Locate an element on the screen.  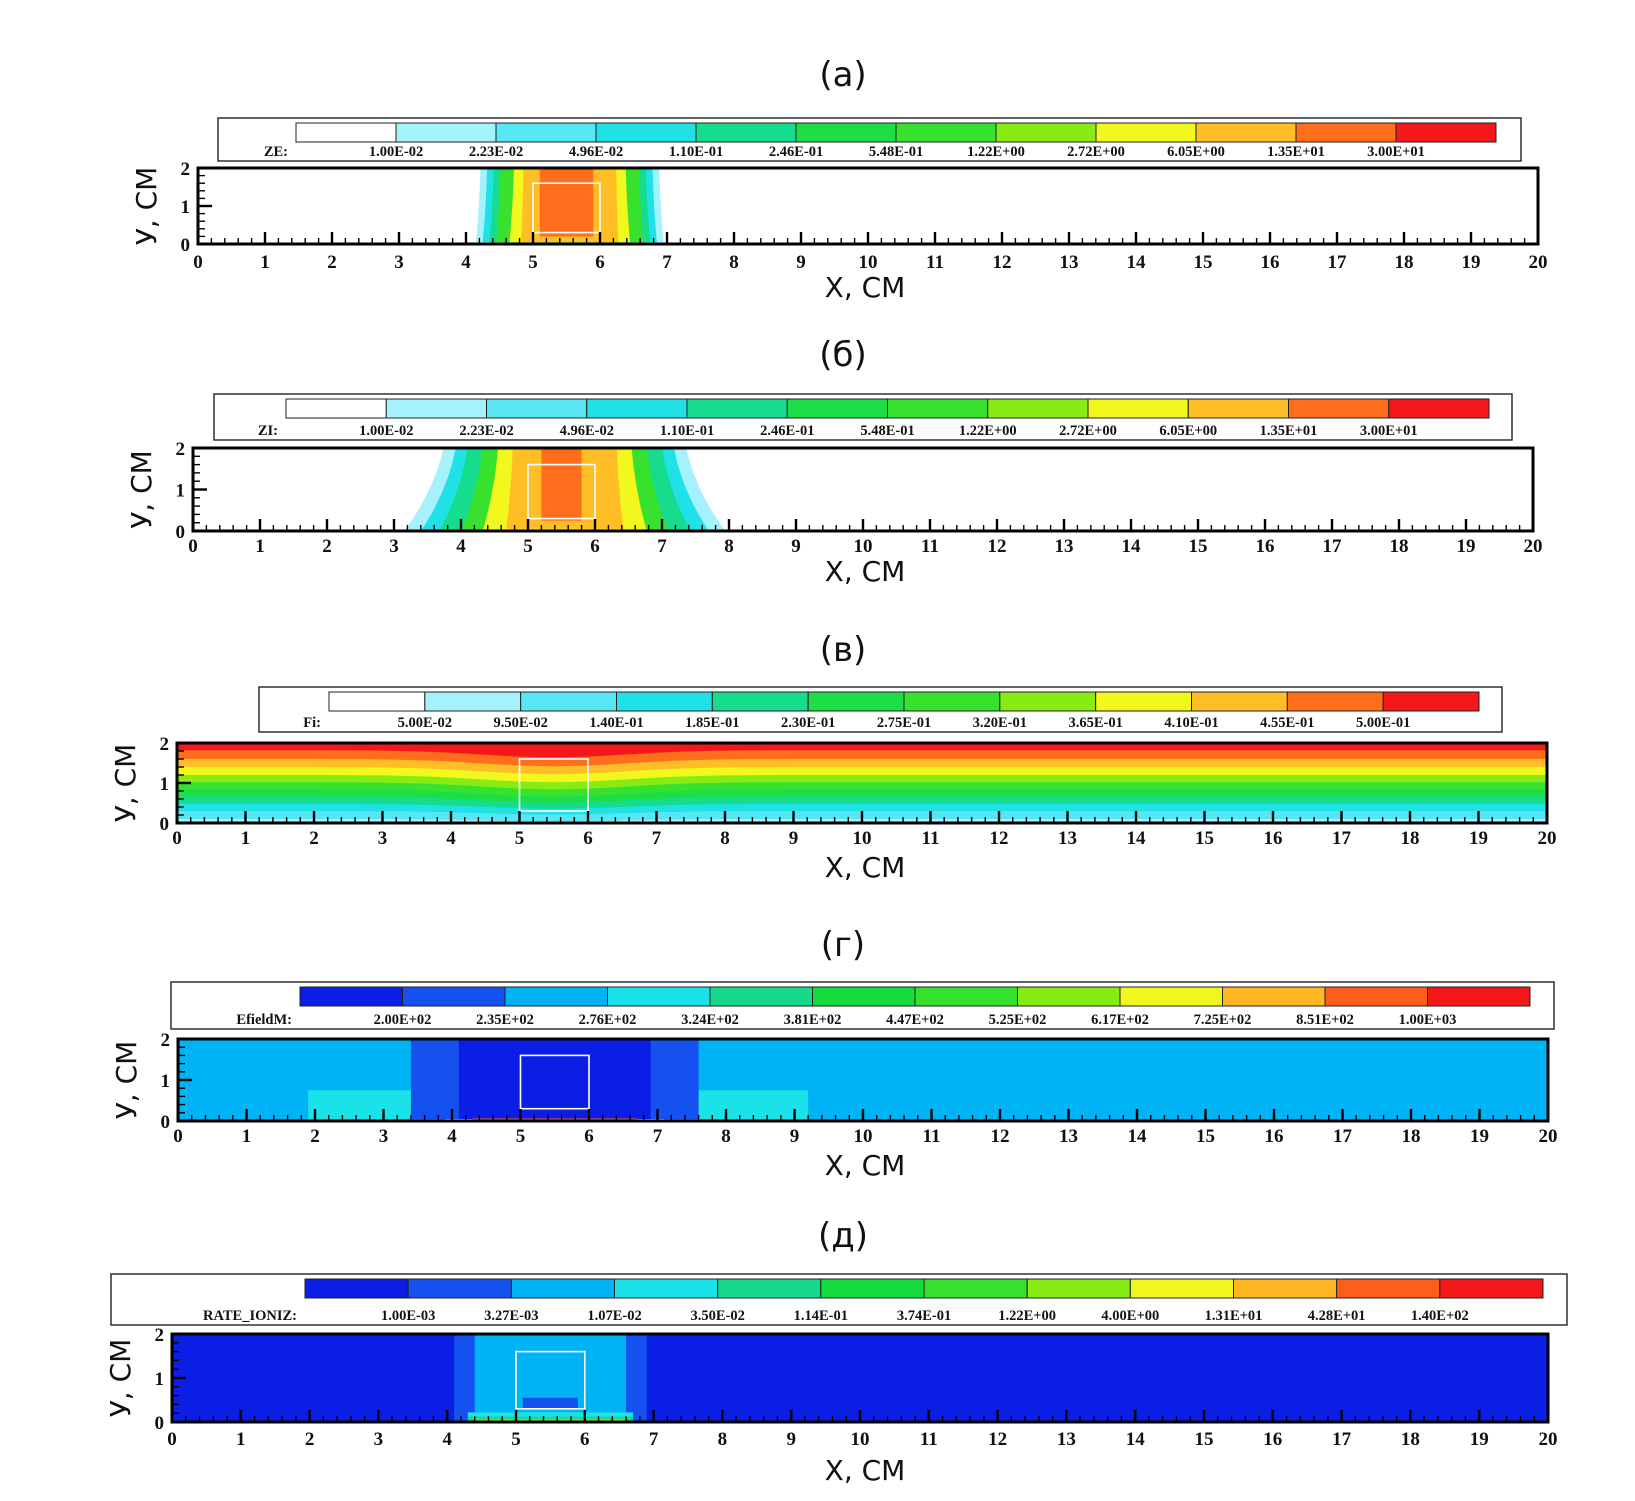
legend-level-label: 5.48E-01 is located at coordinates (896, 152).